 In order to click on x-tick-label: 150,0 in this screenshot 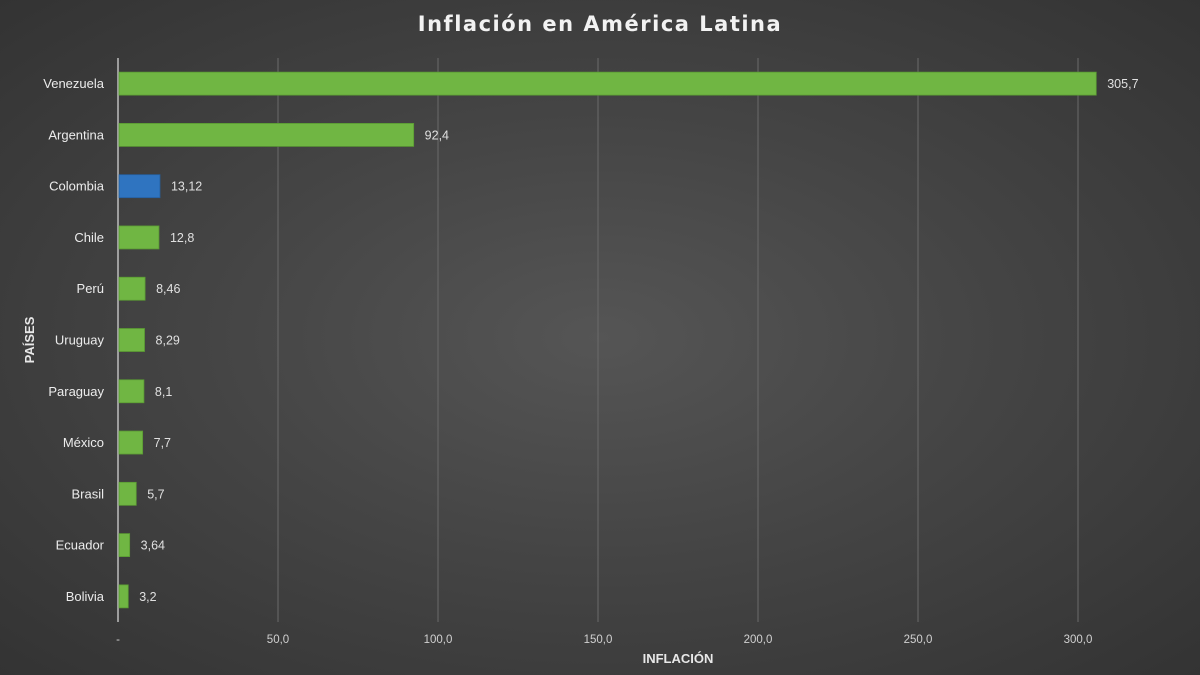, I will do `click(598, 640)`.